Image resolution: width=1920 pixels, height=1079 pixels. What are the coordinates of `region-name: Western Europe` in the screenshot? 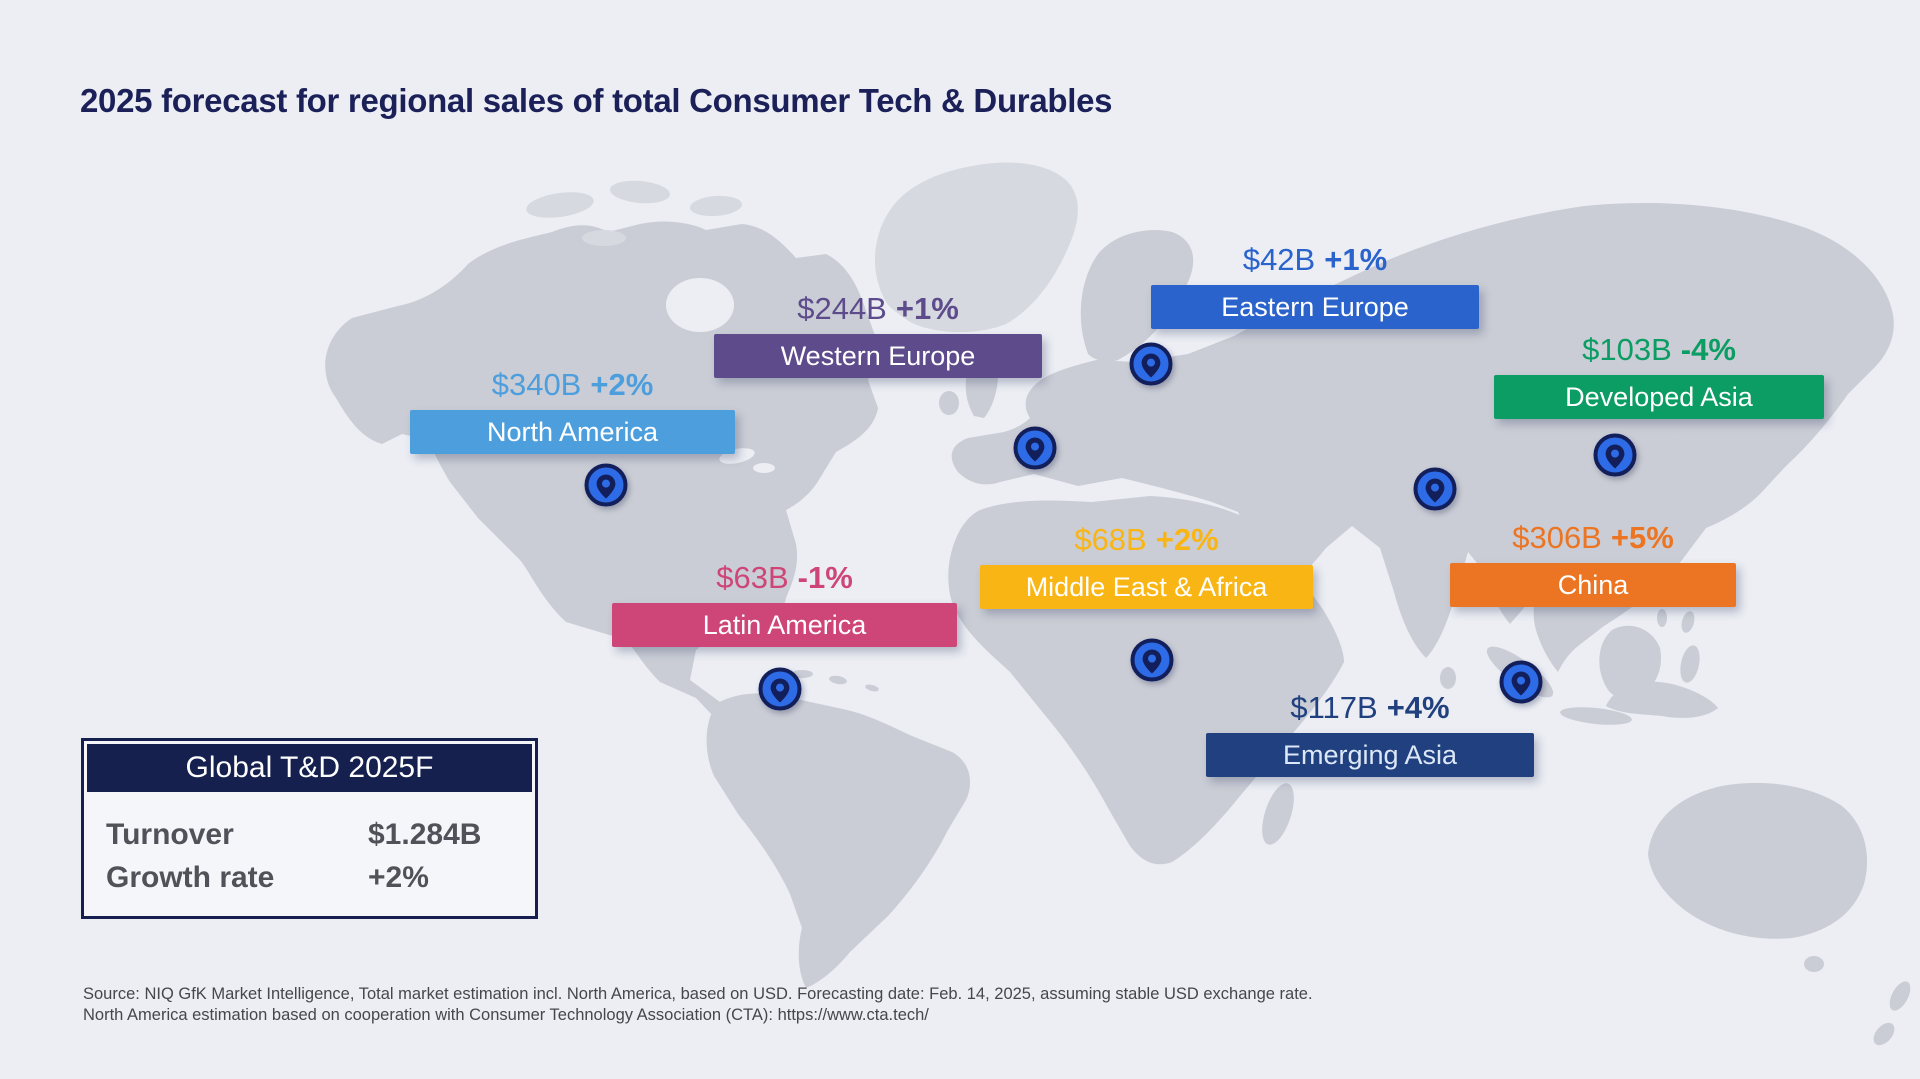 It's located at (878, 355).